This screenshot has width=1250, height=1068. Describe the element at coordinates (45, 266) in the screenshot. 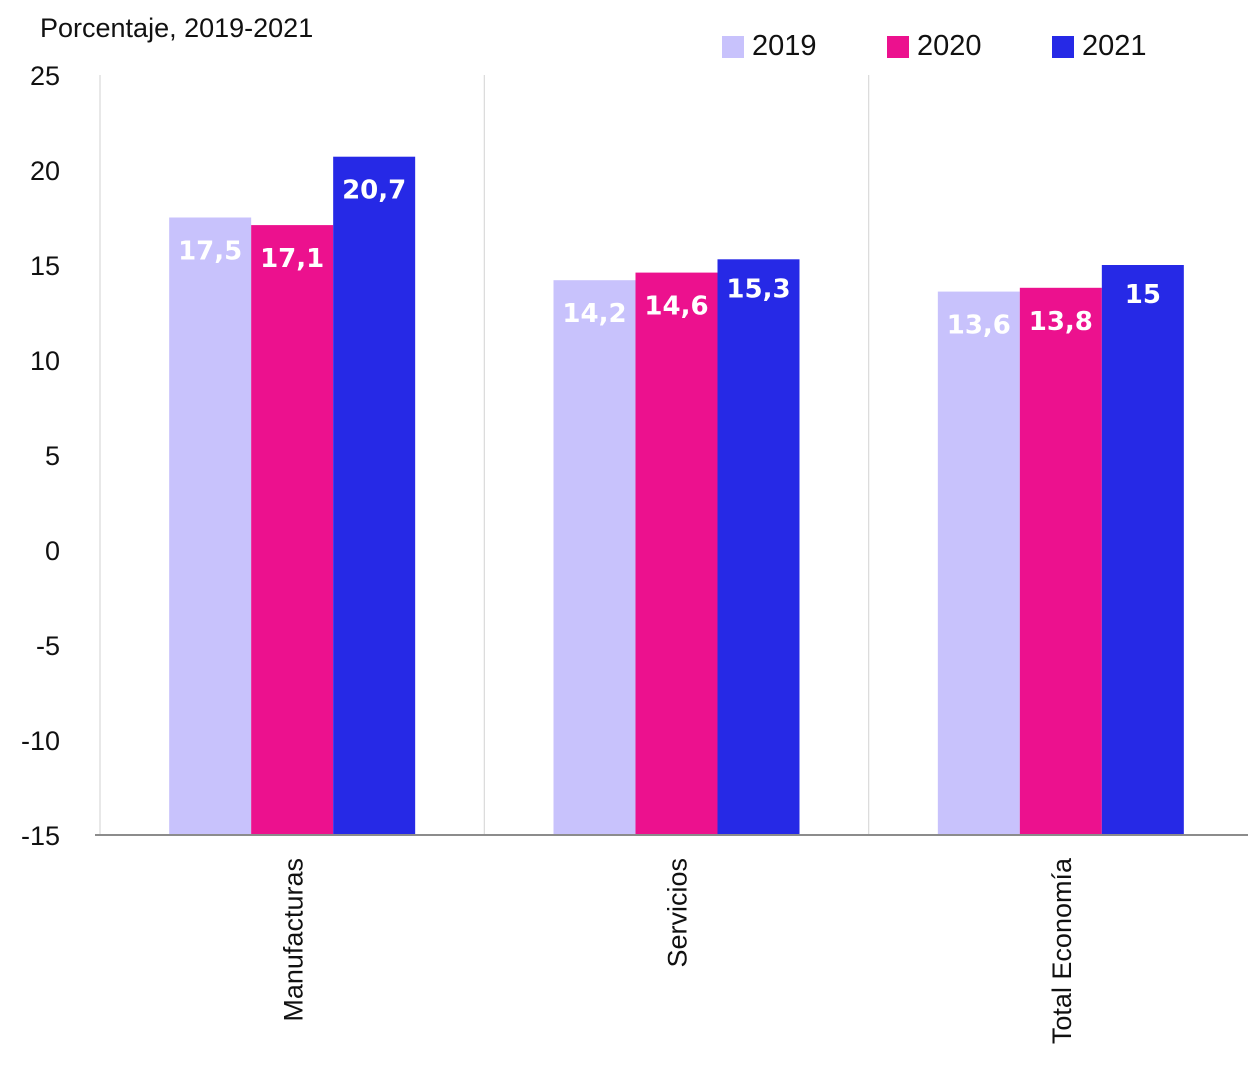

I see `y-tick-label: 15` at that location.